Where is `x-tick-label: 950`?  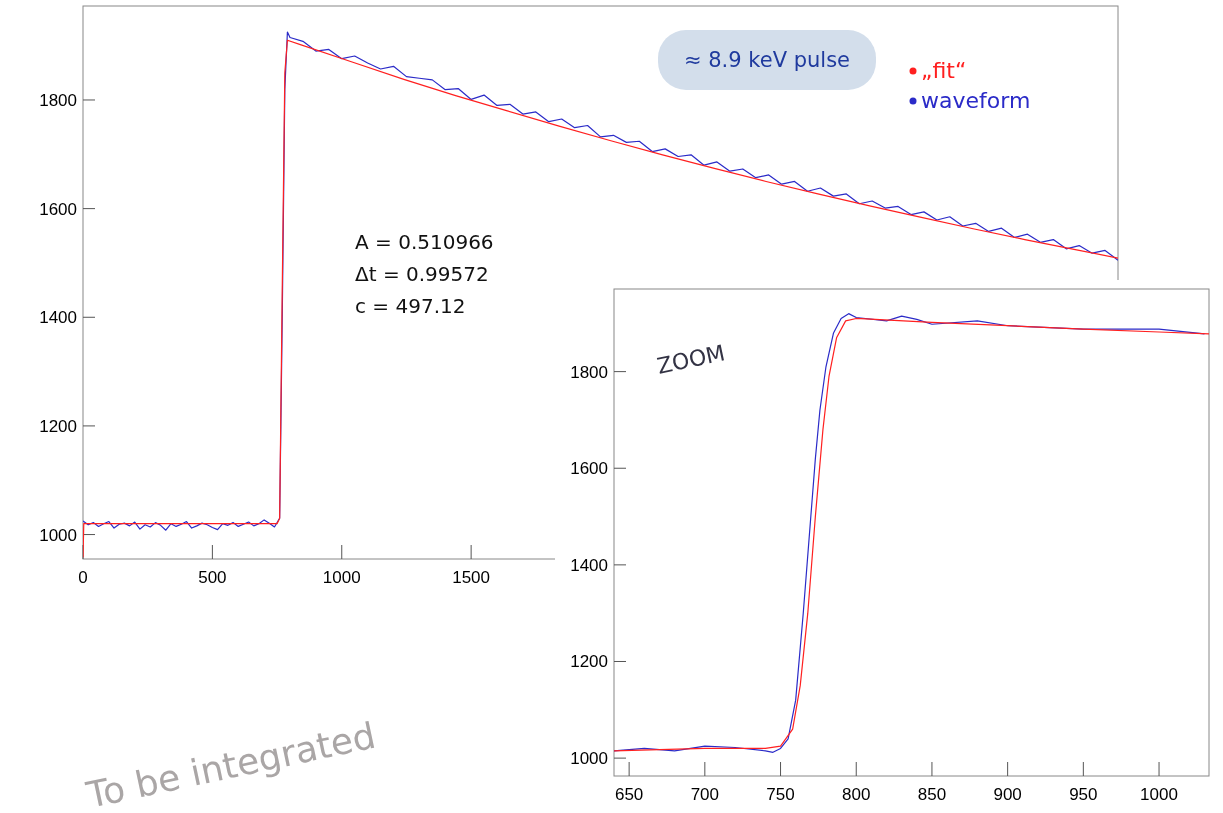 x-tick-label: 950 is located at coordinates (1083, 794).